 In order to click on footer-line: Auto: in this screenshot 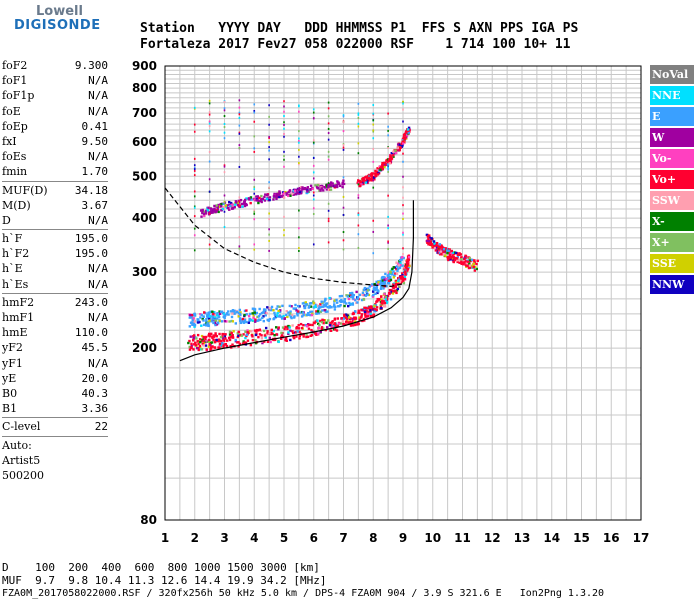, I will do `click(17, 445)`.